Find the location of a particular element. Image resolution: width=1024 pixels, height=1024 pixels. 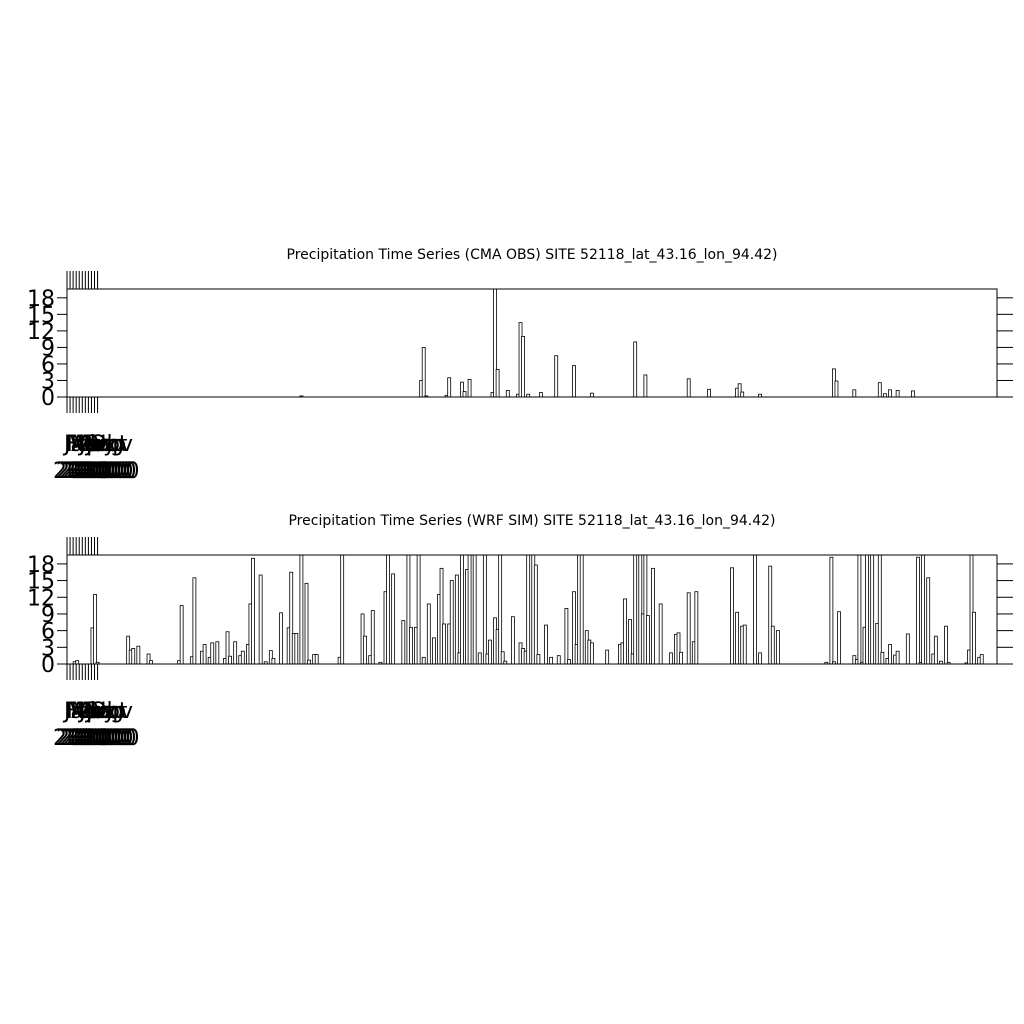

y-tick-label: 3 is located at coordinates (48, 381).